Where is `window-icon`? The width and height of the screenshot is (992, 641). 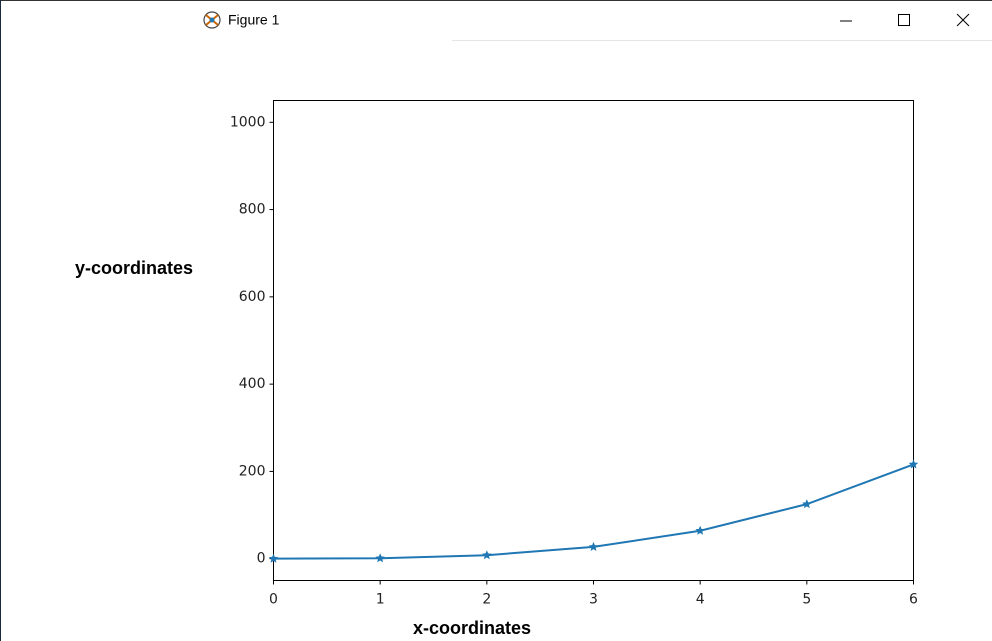
window-icon is located at coordinates (212, 20).